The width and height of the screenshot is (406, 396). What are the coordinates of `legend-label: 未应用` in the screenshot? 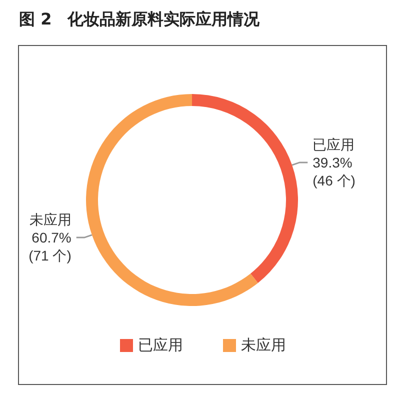 It's located at (263, 345).